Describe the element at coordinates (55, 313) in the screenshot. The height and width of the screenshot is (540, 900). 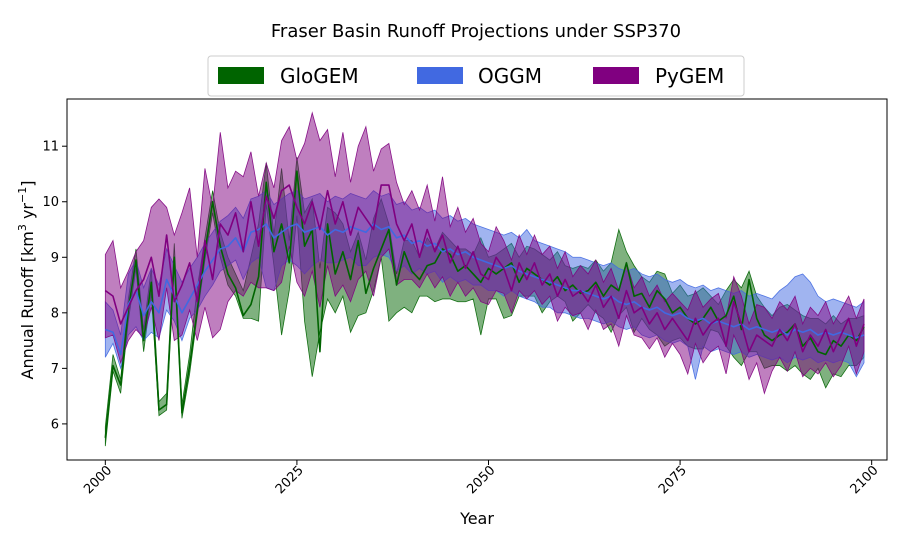
I see `y-tick-label: 8` at that location.